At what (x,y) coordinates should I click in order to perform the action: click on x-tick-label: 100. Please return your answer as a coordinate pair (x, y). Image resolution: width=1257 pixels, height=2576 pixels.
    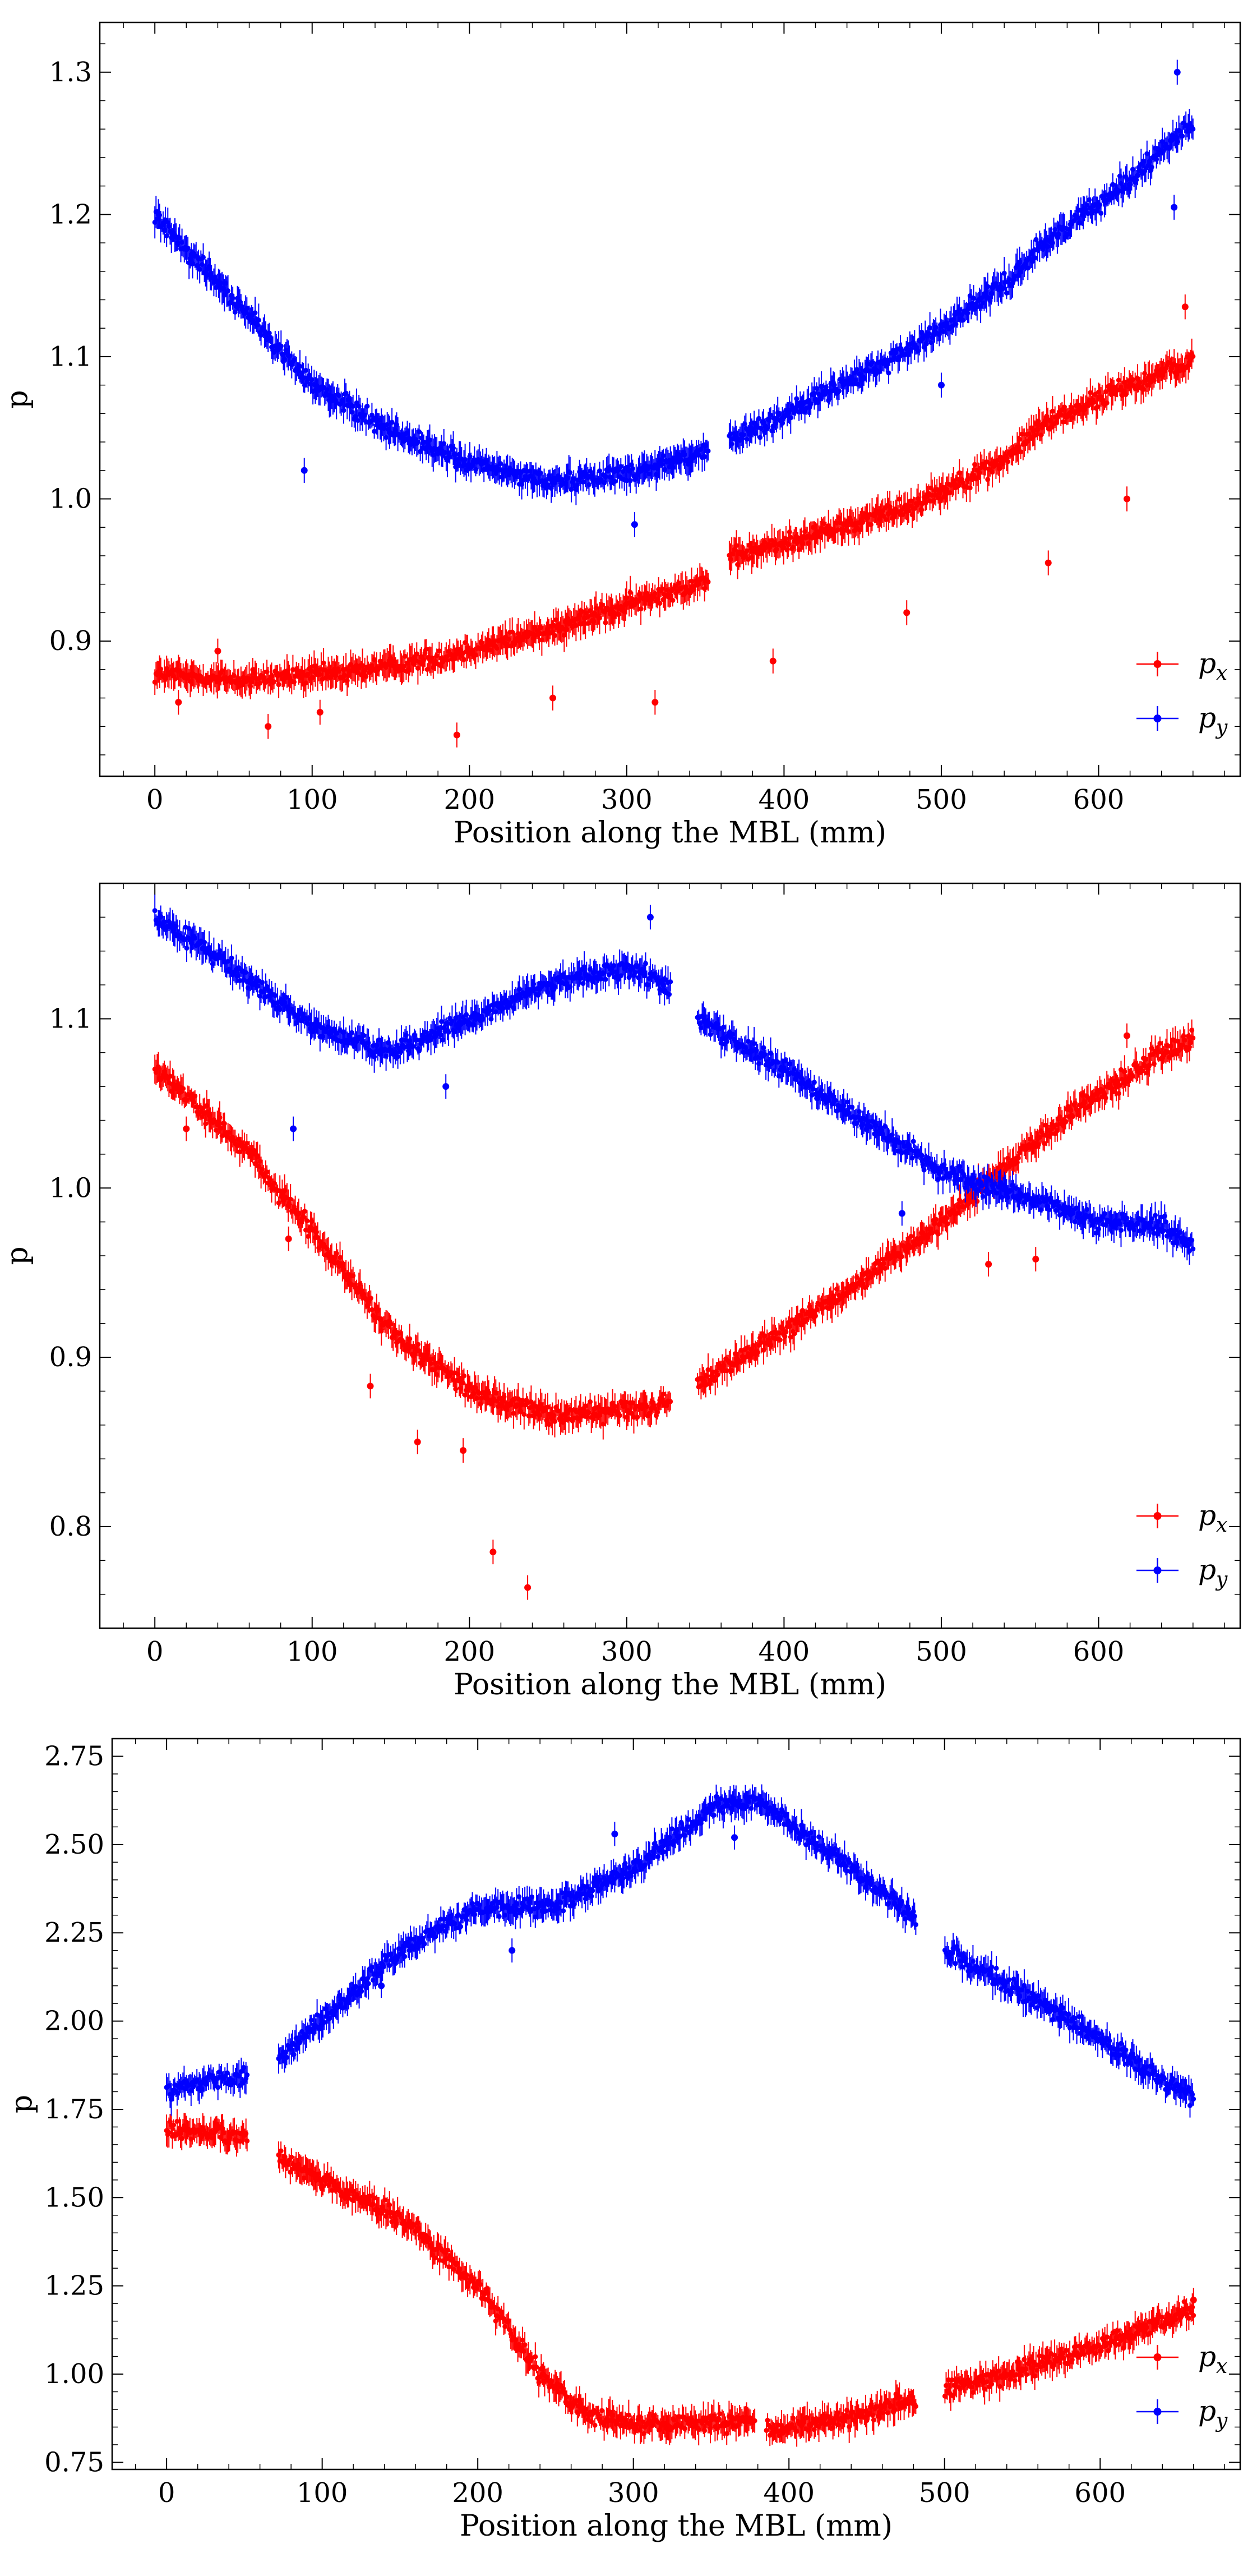
    Looking at the image, I should click on (312, 799).